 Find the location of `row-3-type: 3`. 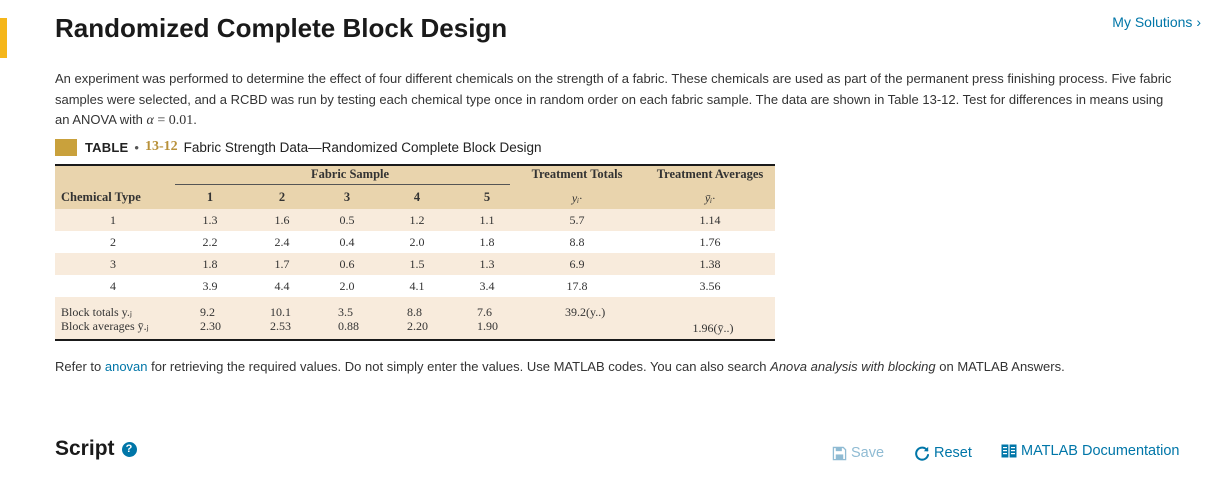

row-3-type: 3 is located at coordinates (113, 264).